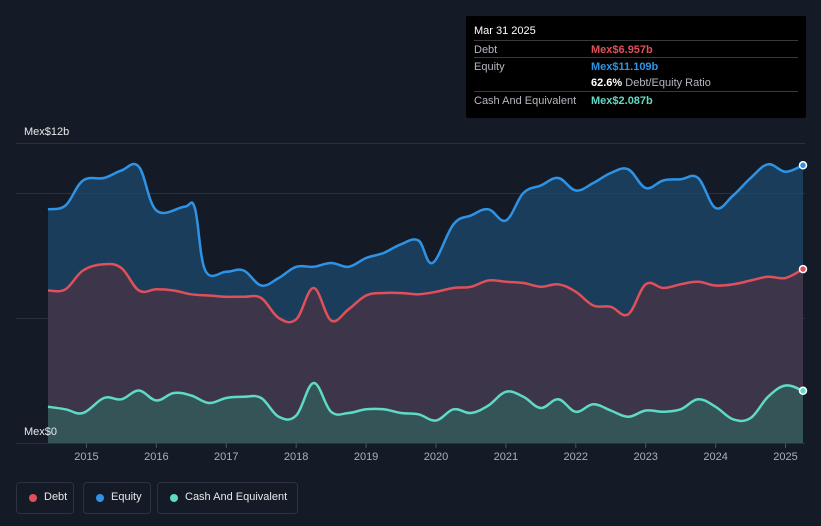  I want to click on tooltip-cash-label: Cash And Equivalent, so click(525, 101).